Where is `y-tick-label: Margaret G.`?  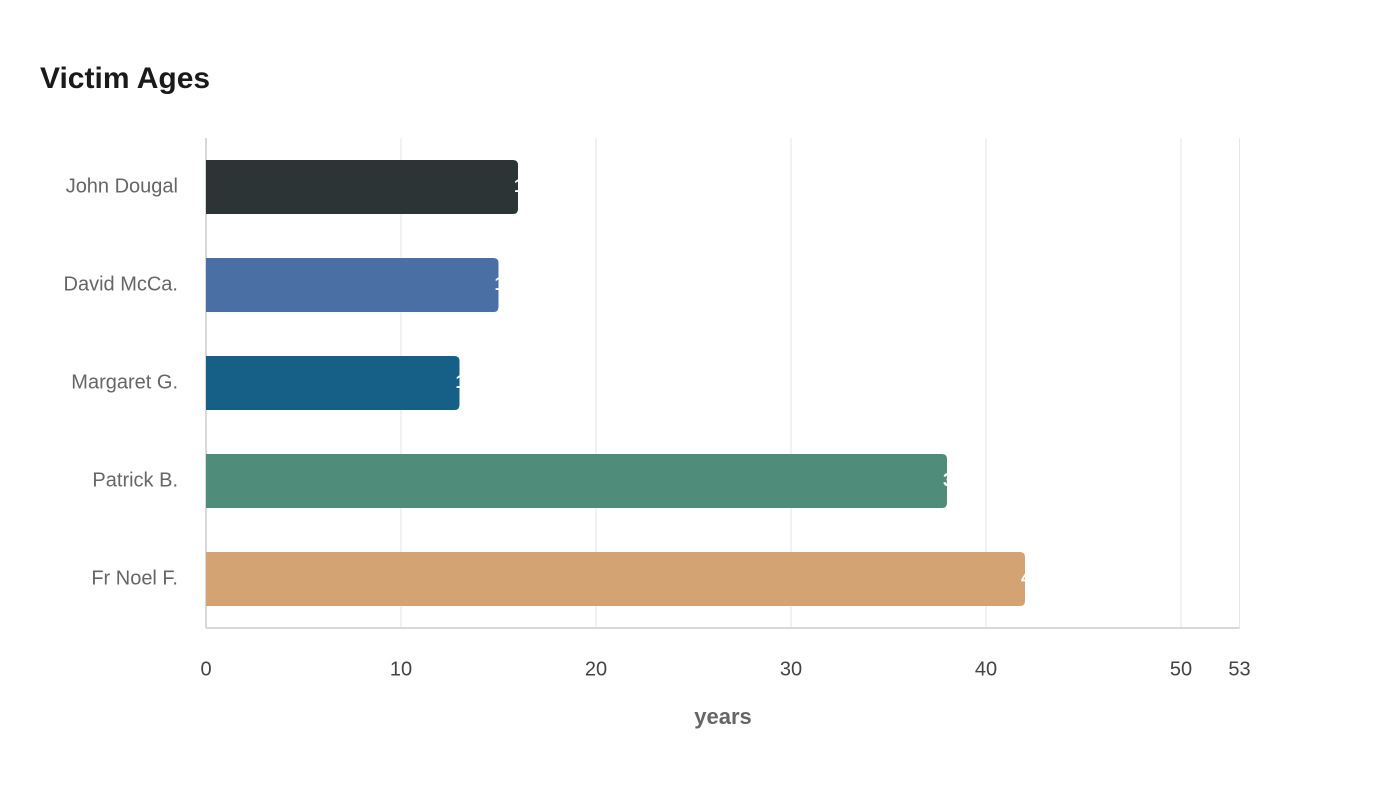
y-tick-label: Margaret G. is located at coordinates (124, 382).